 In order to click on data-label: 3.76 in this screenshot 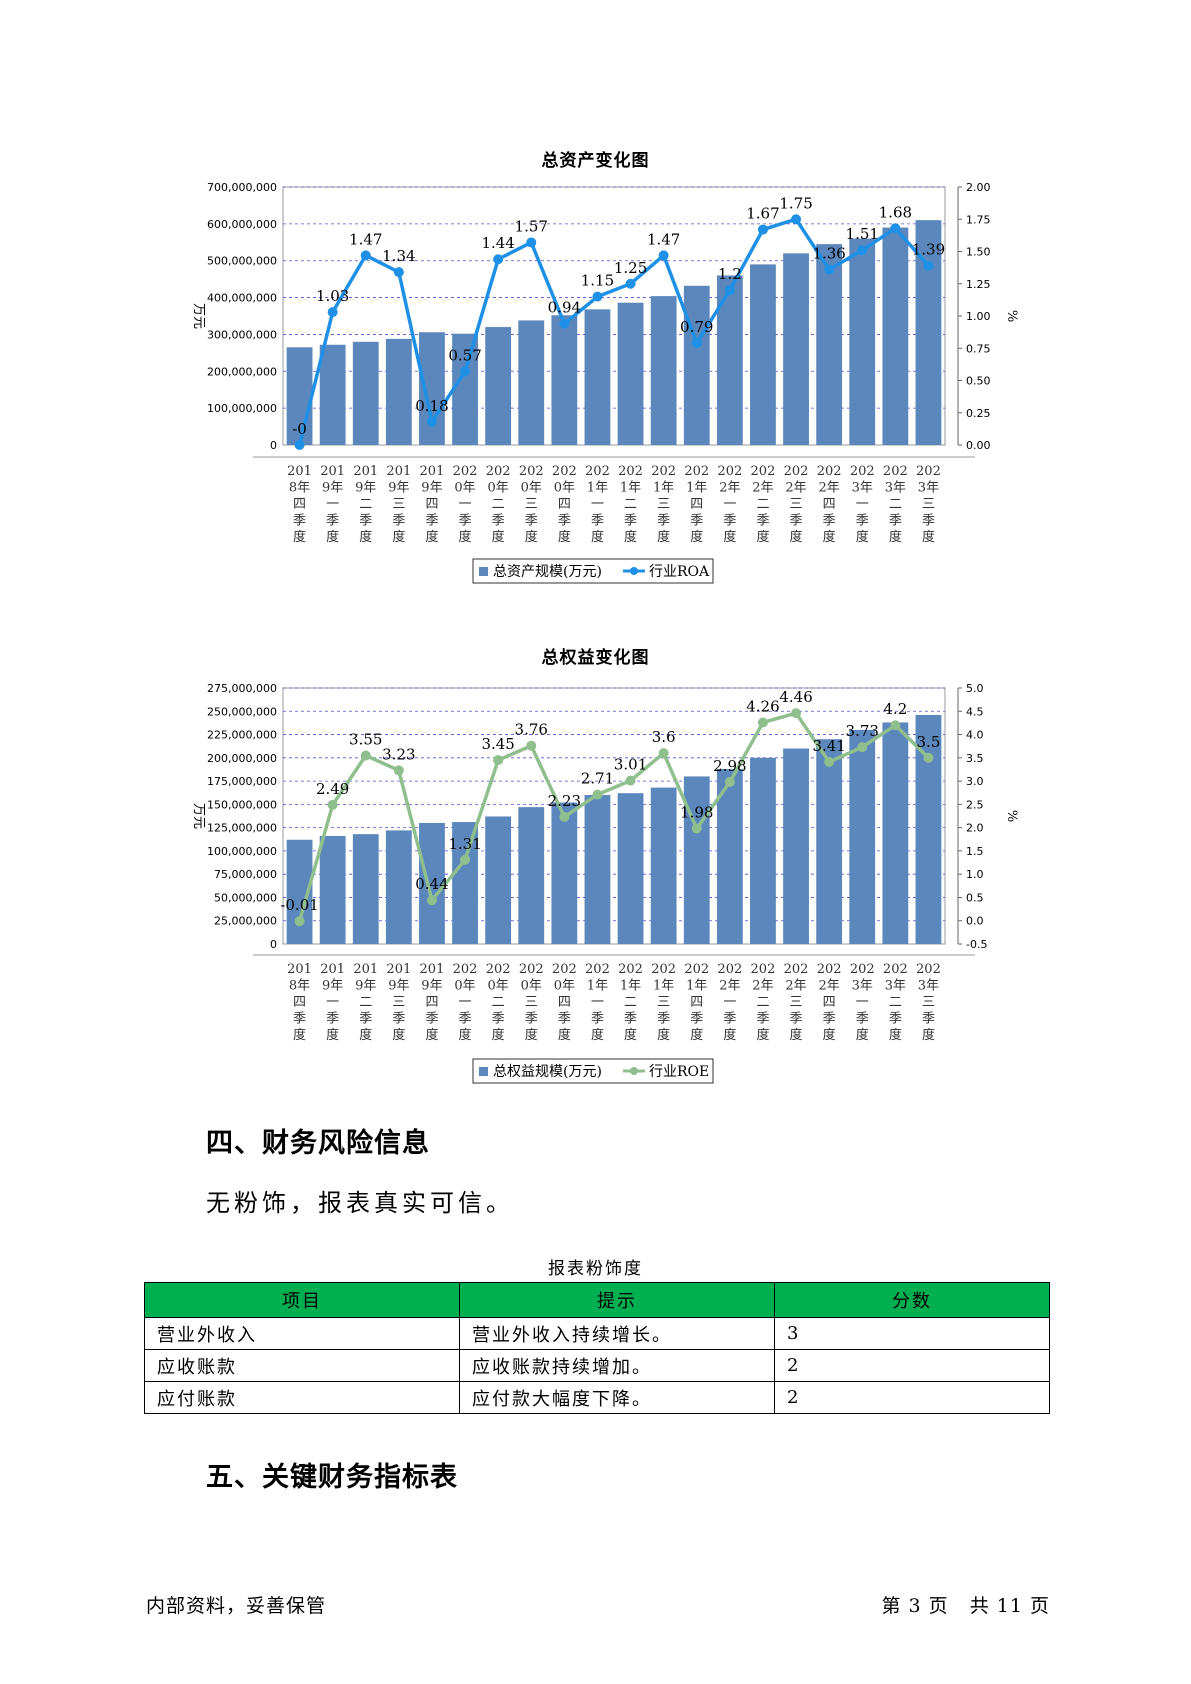, I will do `click(531, 730)`.